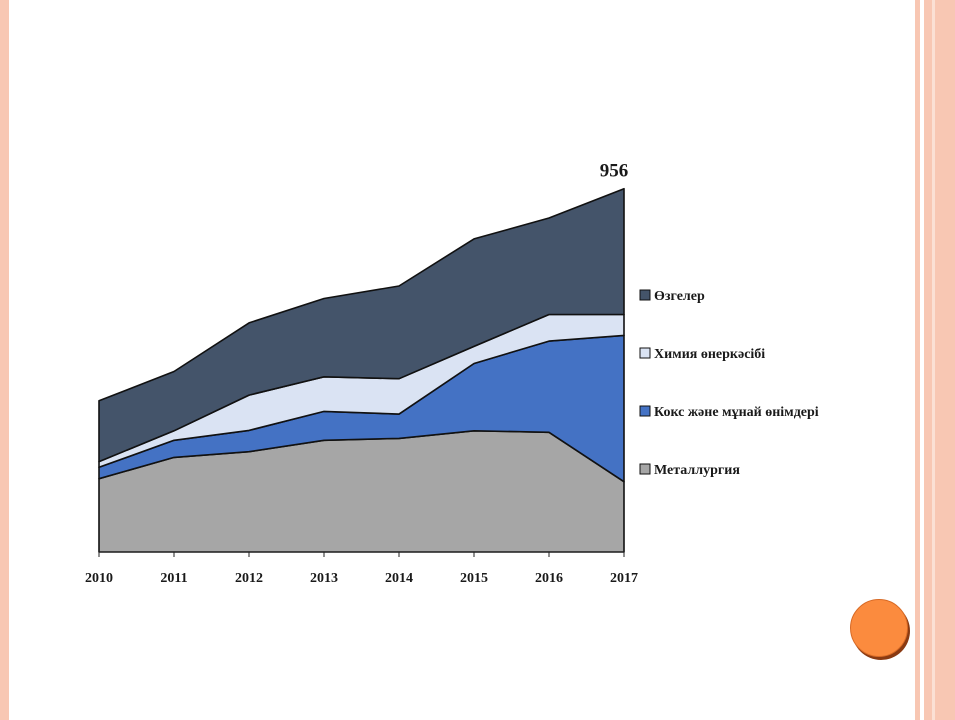 Image resolution: width=955 pixels, height=720 pixels. What do you see at coordinates (324, 578) in the screenshot?
I see `x-tick-label-2013: 2013` at bounding box center [324, 578].